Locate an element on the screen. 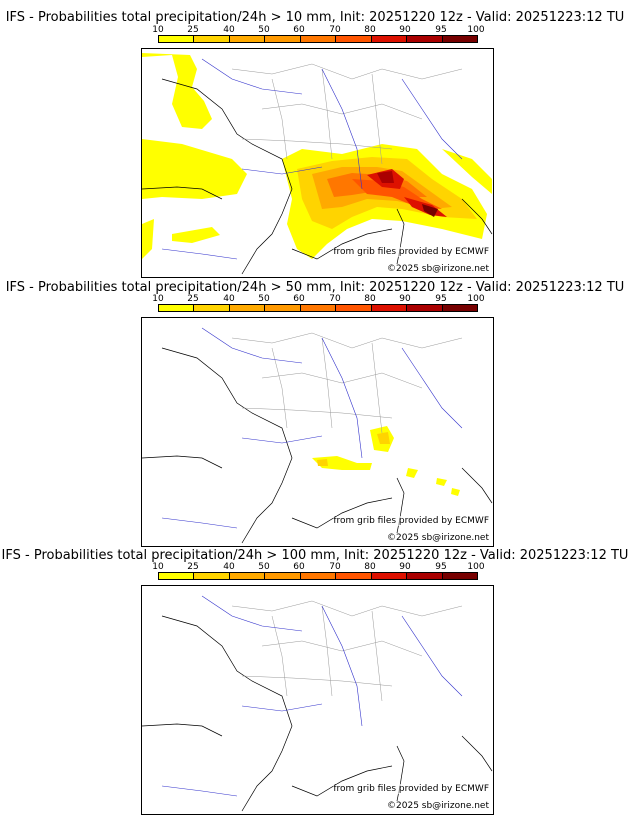 Image resolution: width=630 pixels, height=828 pixels. panel-3-copyright: ©2025 sb@irizone.net is located at coordinates (438, 806).